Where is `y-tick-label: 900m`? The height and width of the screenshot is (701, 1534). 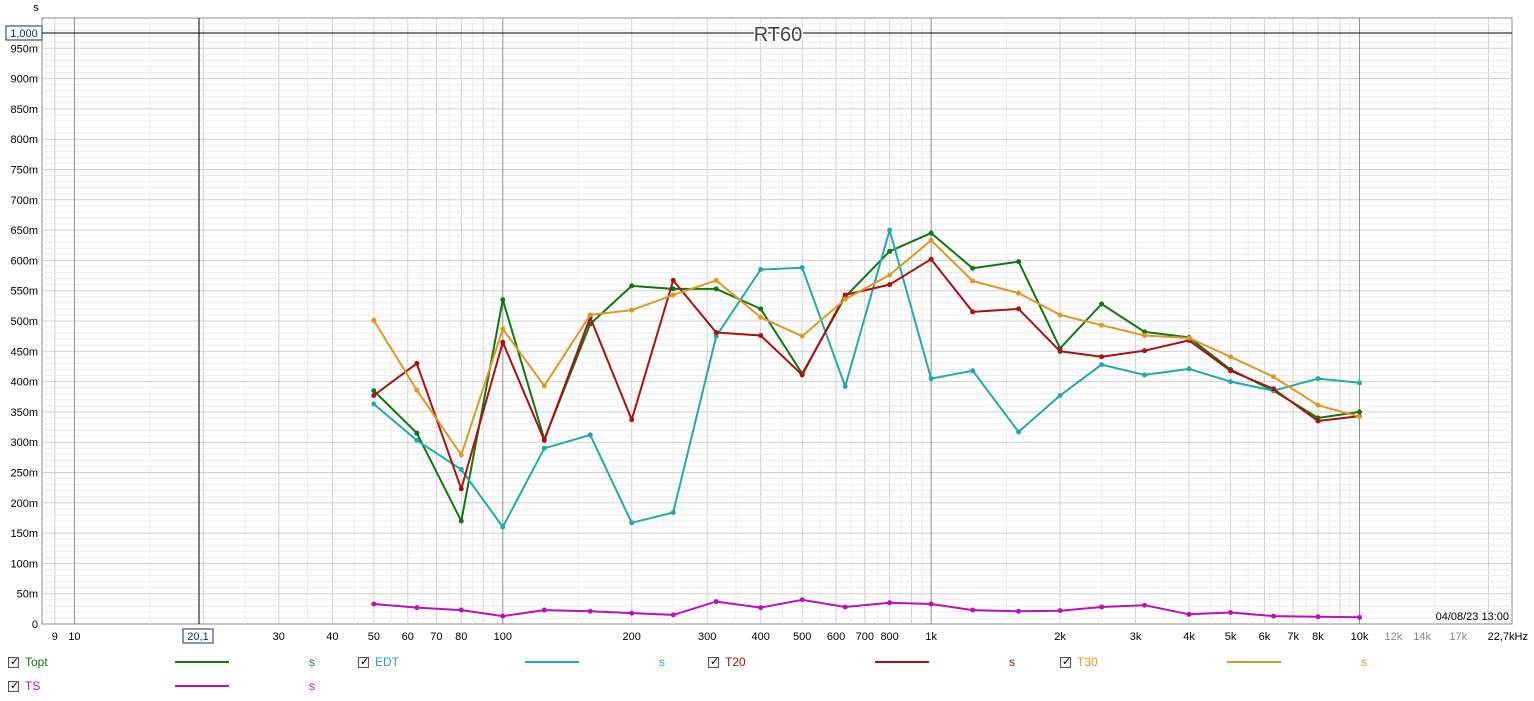 y-tick-label: 900m is located at coordinates (24, 80).